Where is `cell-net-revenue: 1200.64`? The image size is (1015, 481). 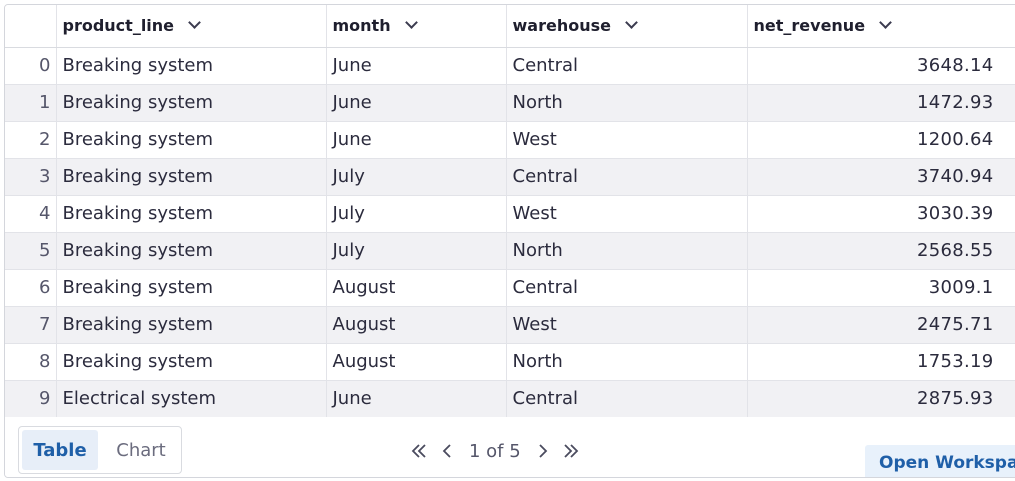 cell-net-revenue: 1200.64 is located at coordinates (881, 140).